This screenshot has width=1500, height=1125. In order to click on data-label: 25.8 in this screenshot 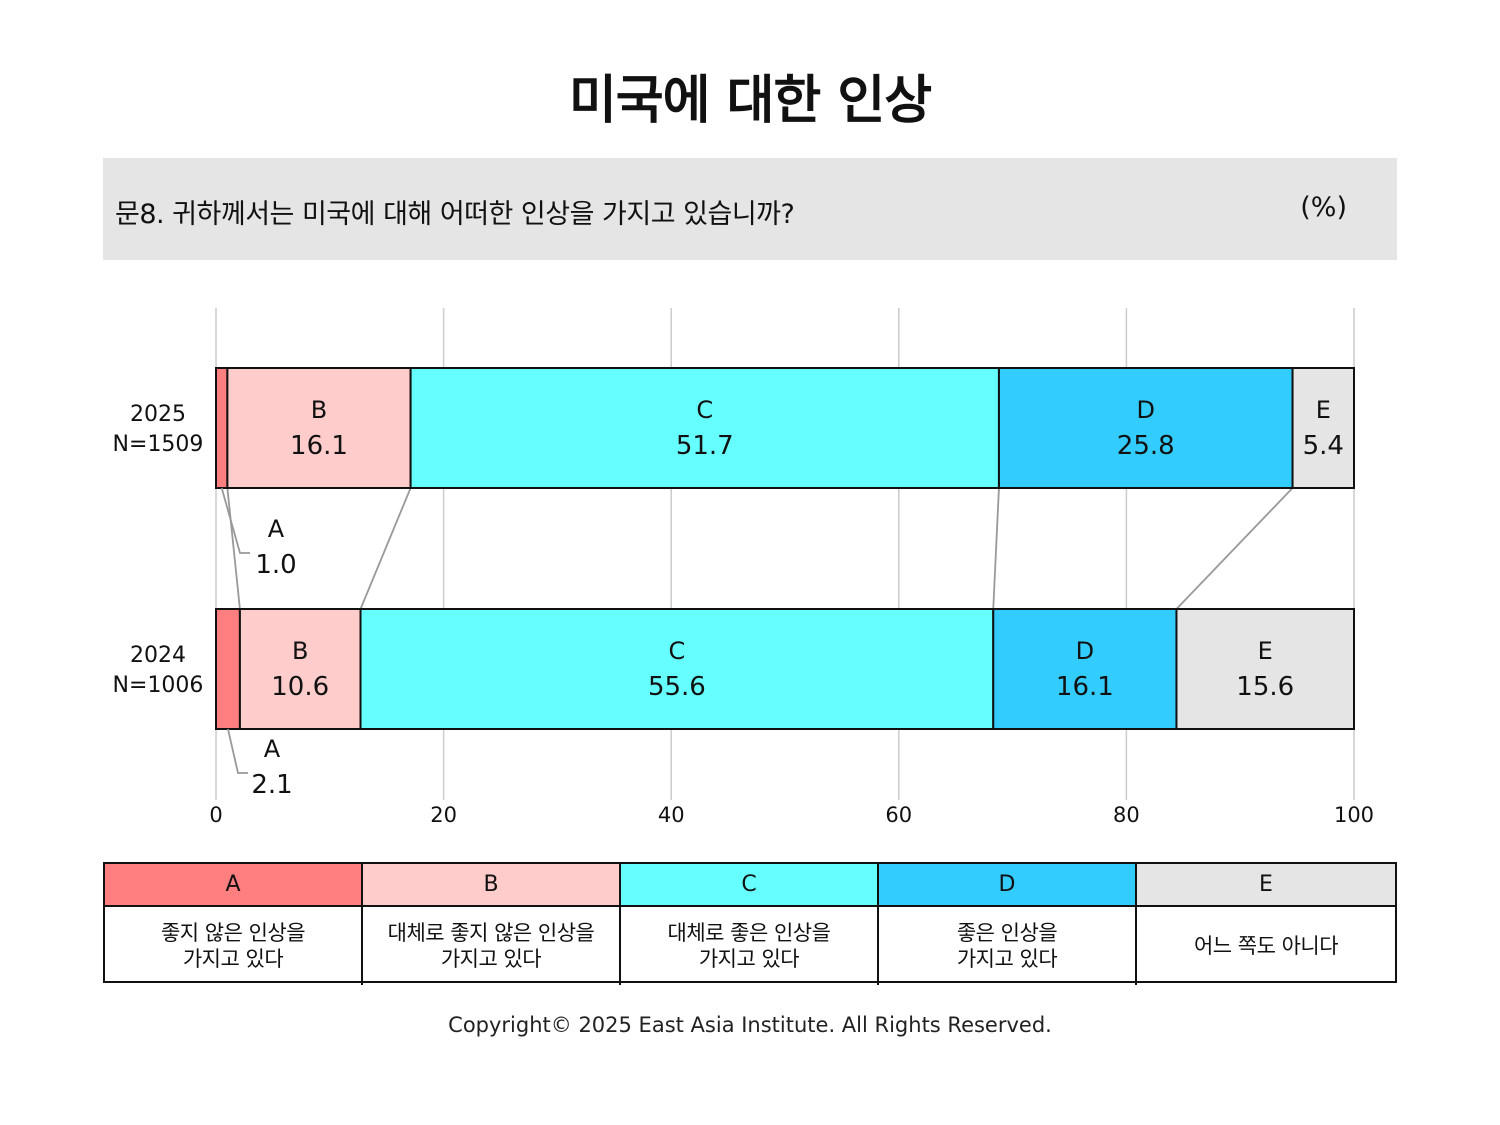, I will do `click(1146, 446)`.